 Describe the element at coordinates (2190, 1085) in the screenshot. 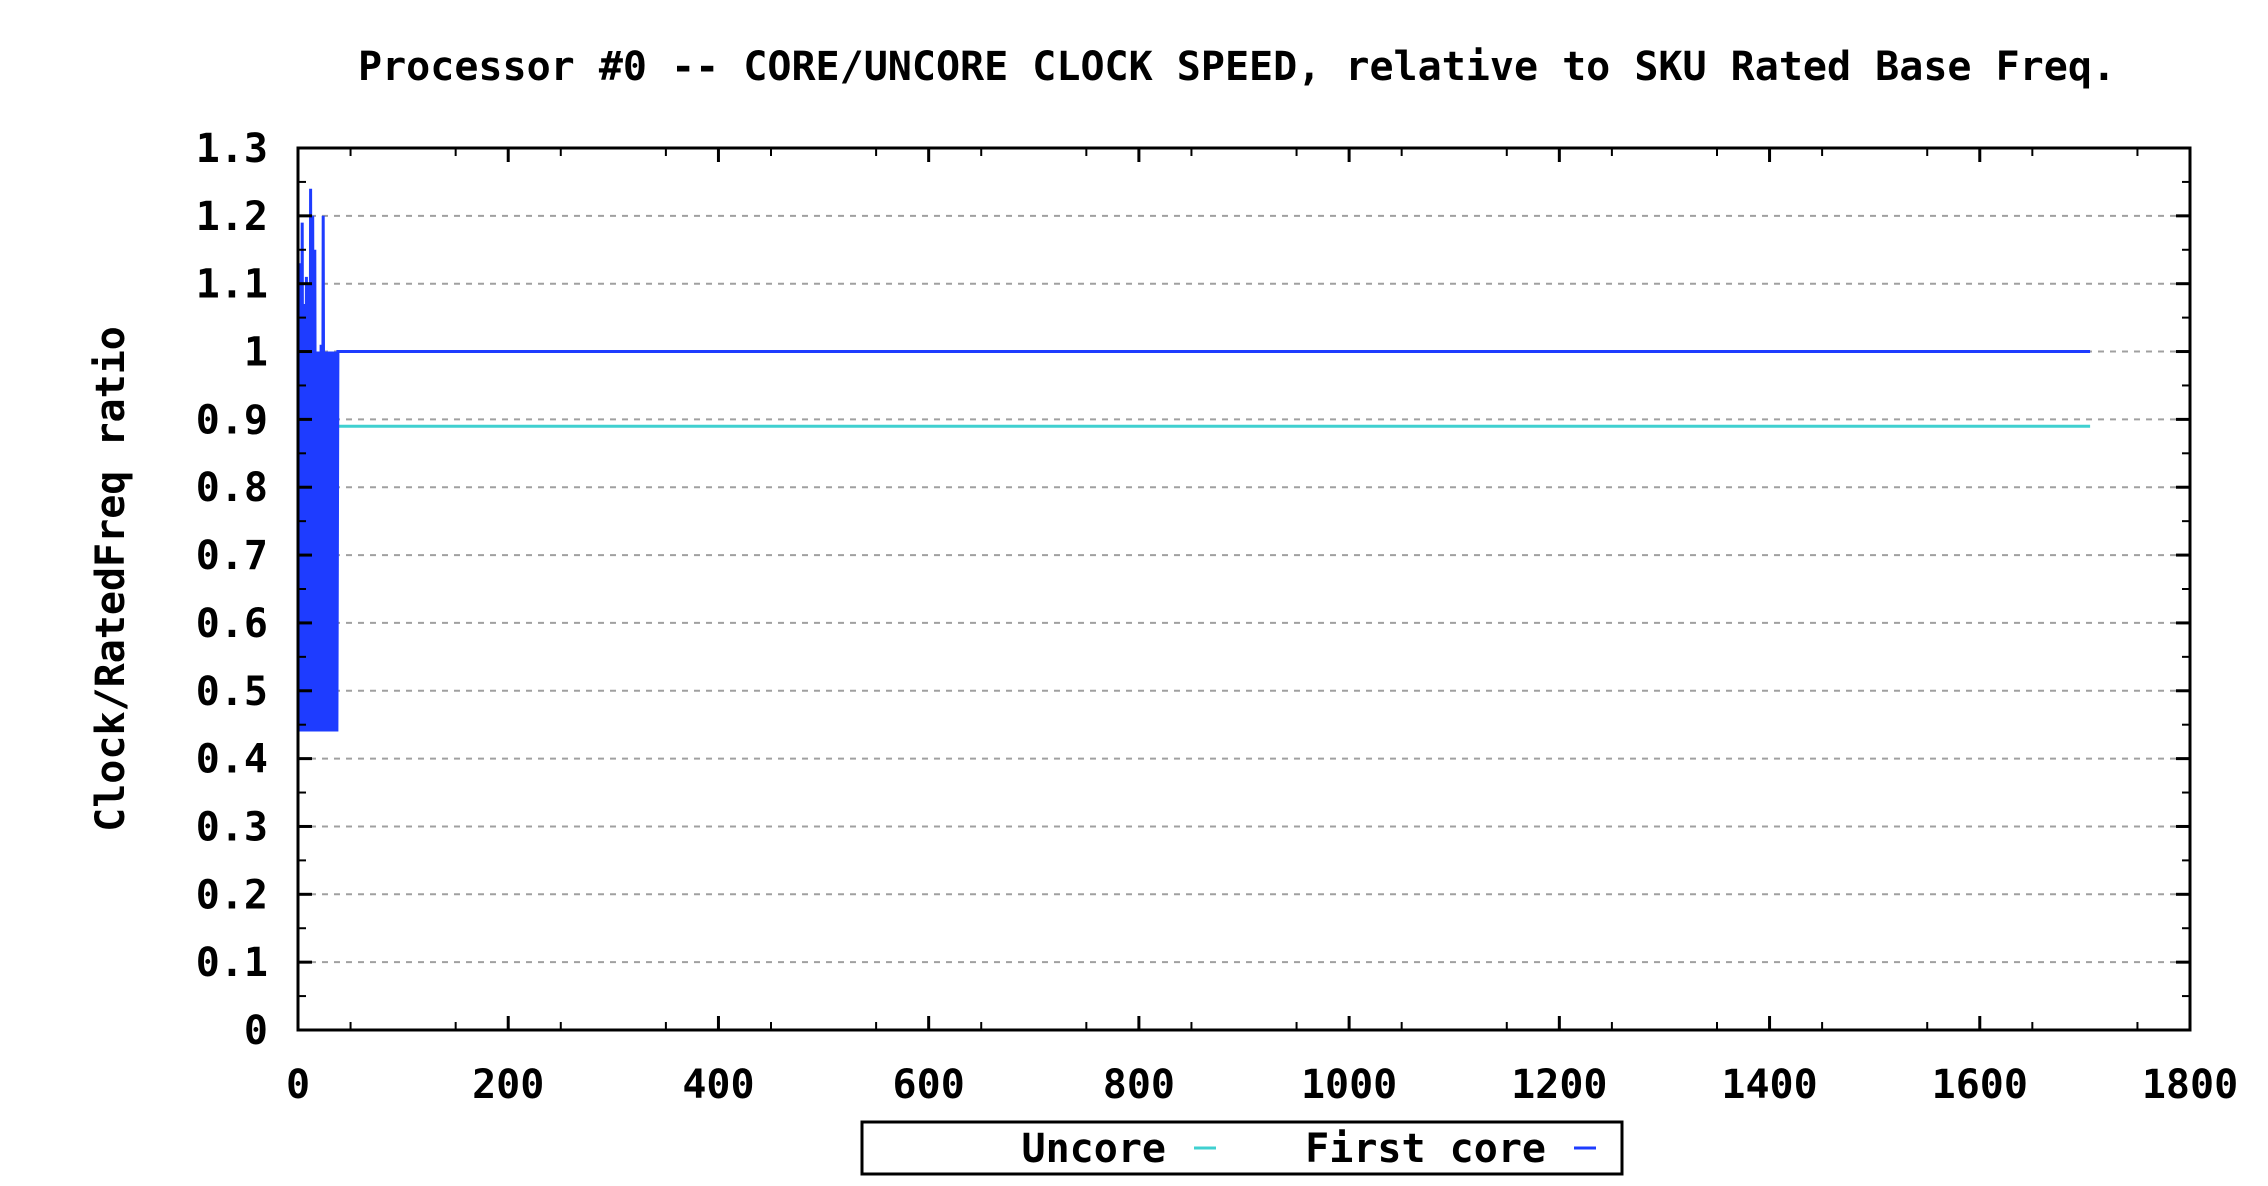

I see `x-tick-label: 1800` at that location.